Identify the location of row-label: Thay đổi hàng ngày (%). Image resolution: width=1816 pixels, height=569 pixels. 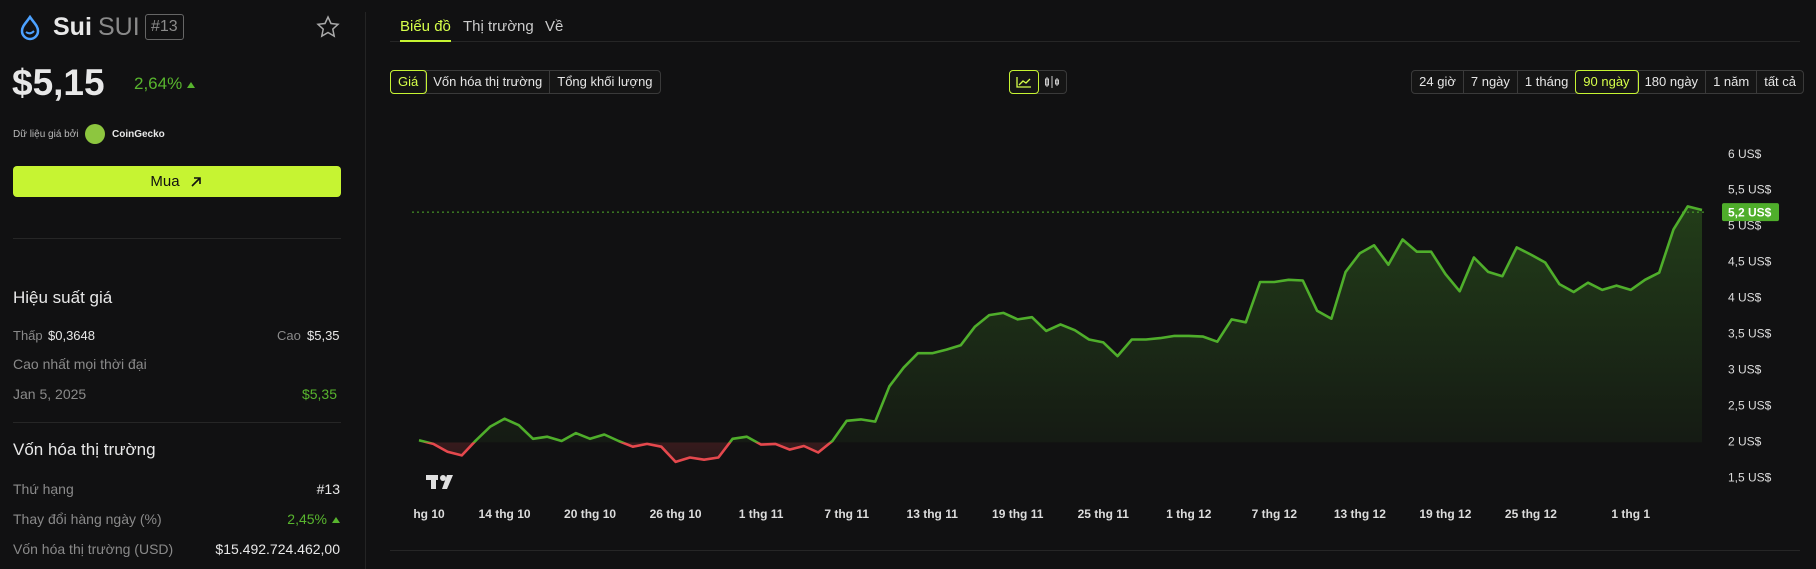
(87, 519).